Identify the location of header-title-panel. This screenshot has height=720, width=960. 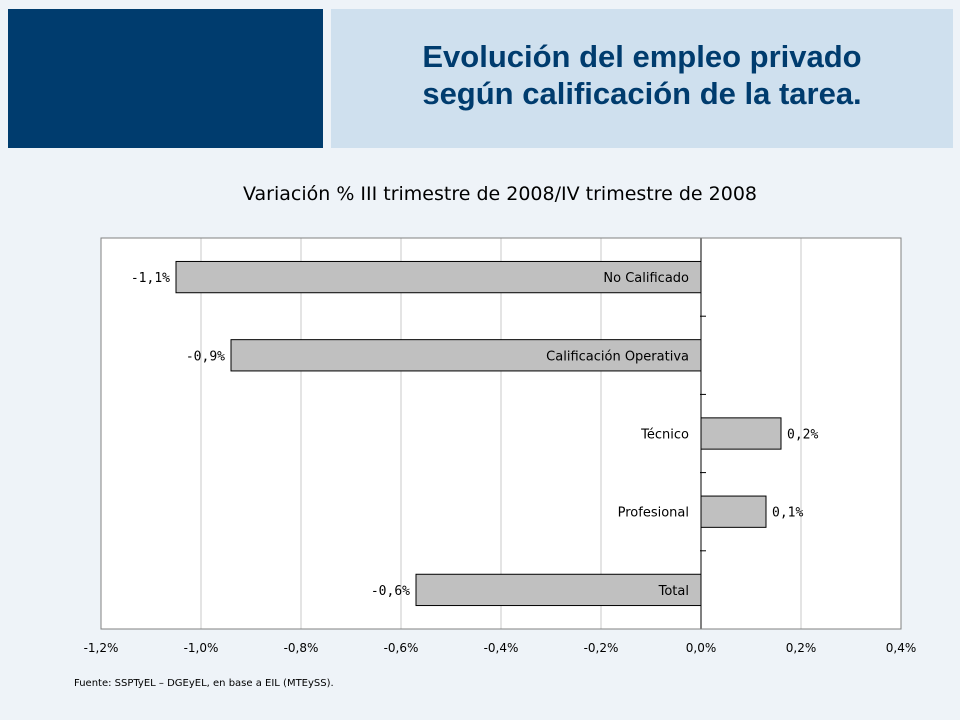
(642, 78).